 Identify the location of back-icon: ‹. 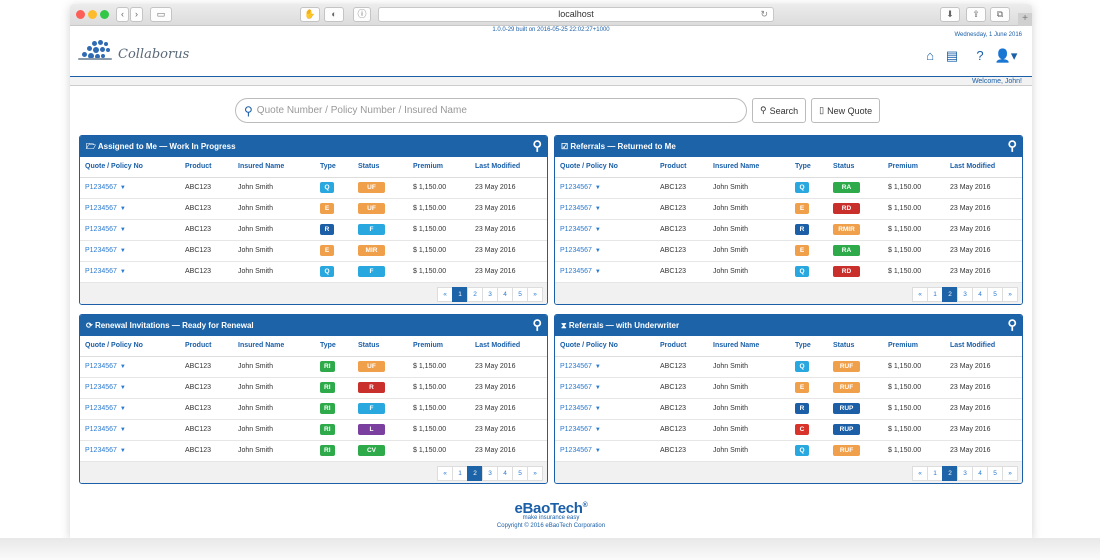
(122, 14).